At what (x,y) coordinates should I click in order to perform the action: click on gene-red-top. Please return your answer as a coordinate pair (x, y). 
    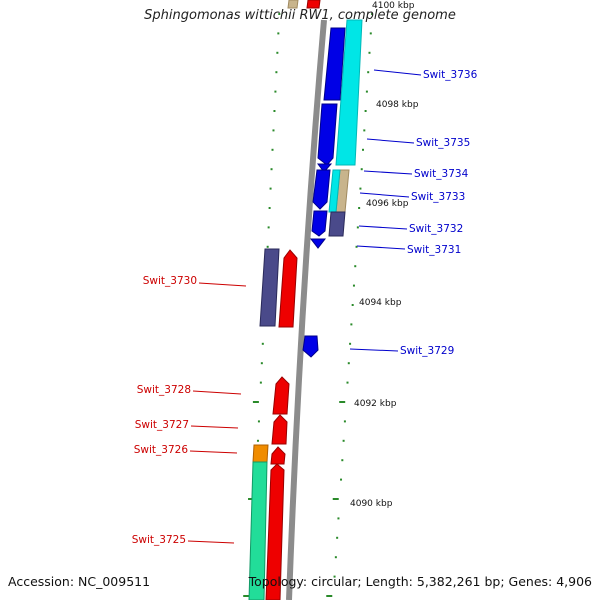
    Looking at the image, I should click on (313, 4).